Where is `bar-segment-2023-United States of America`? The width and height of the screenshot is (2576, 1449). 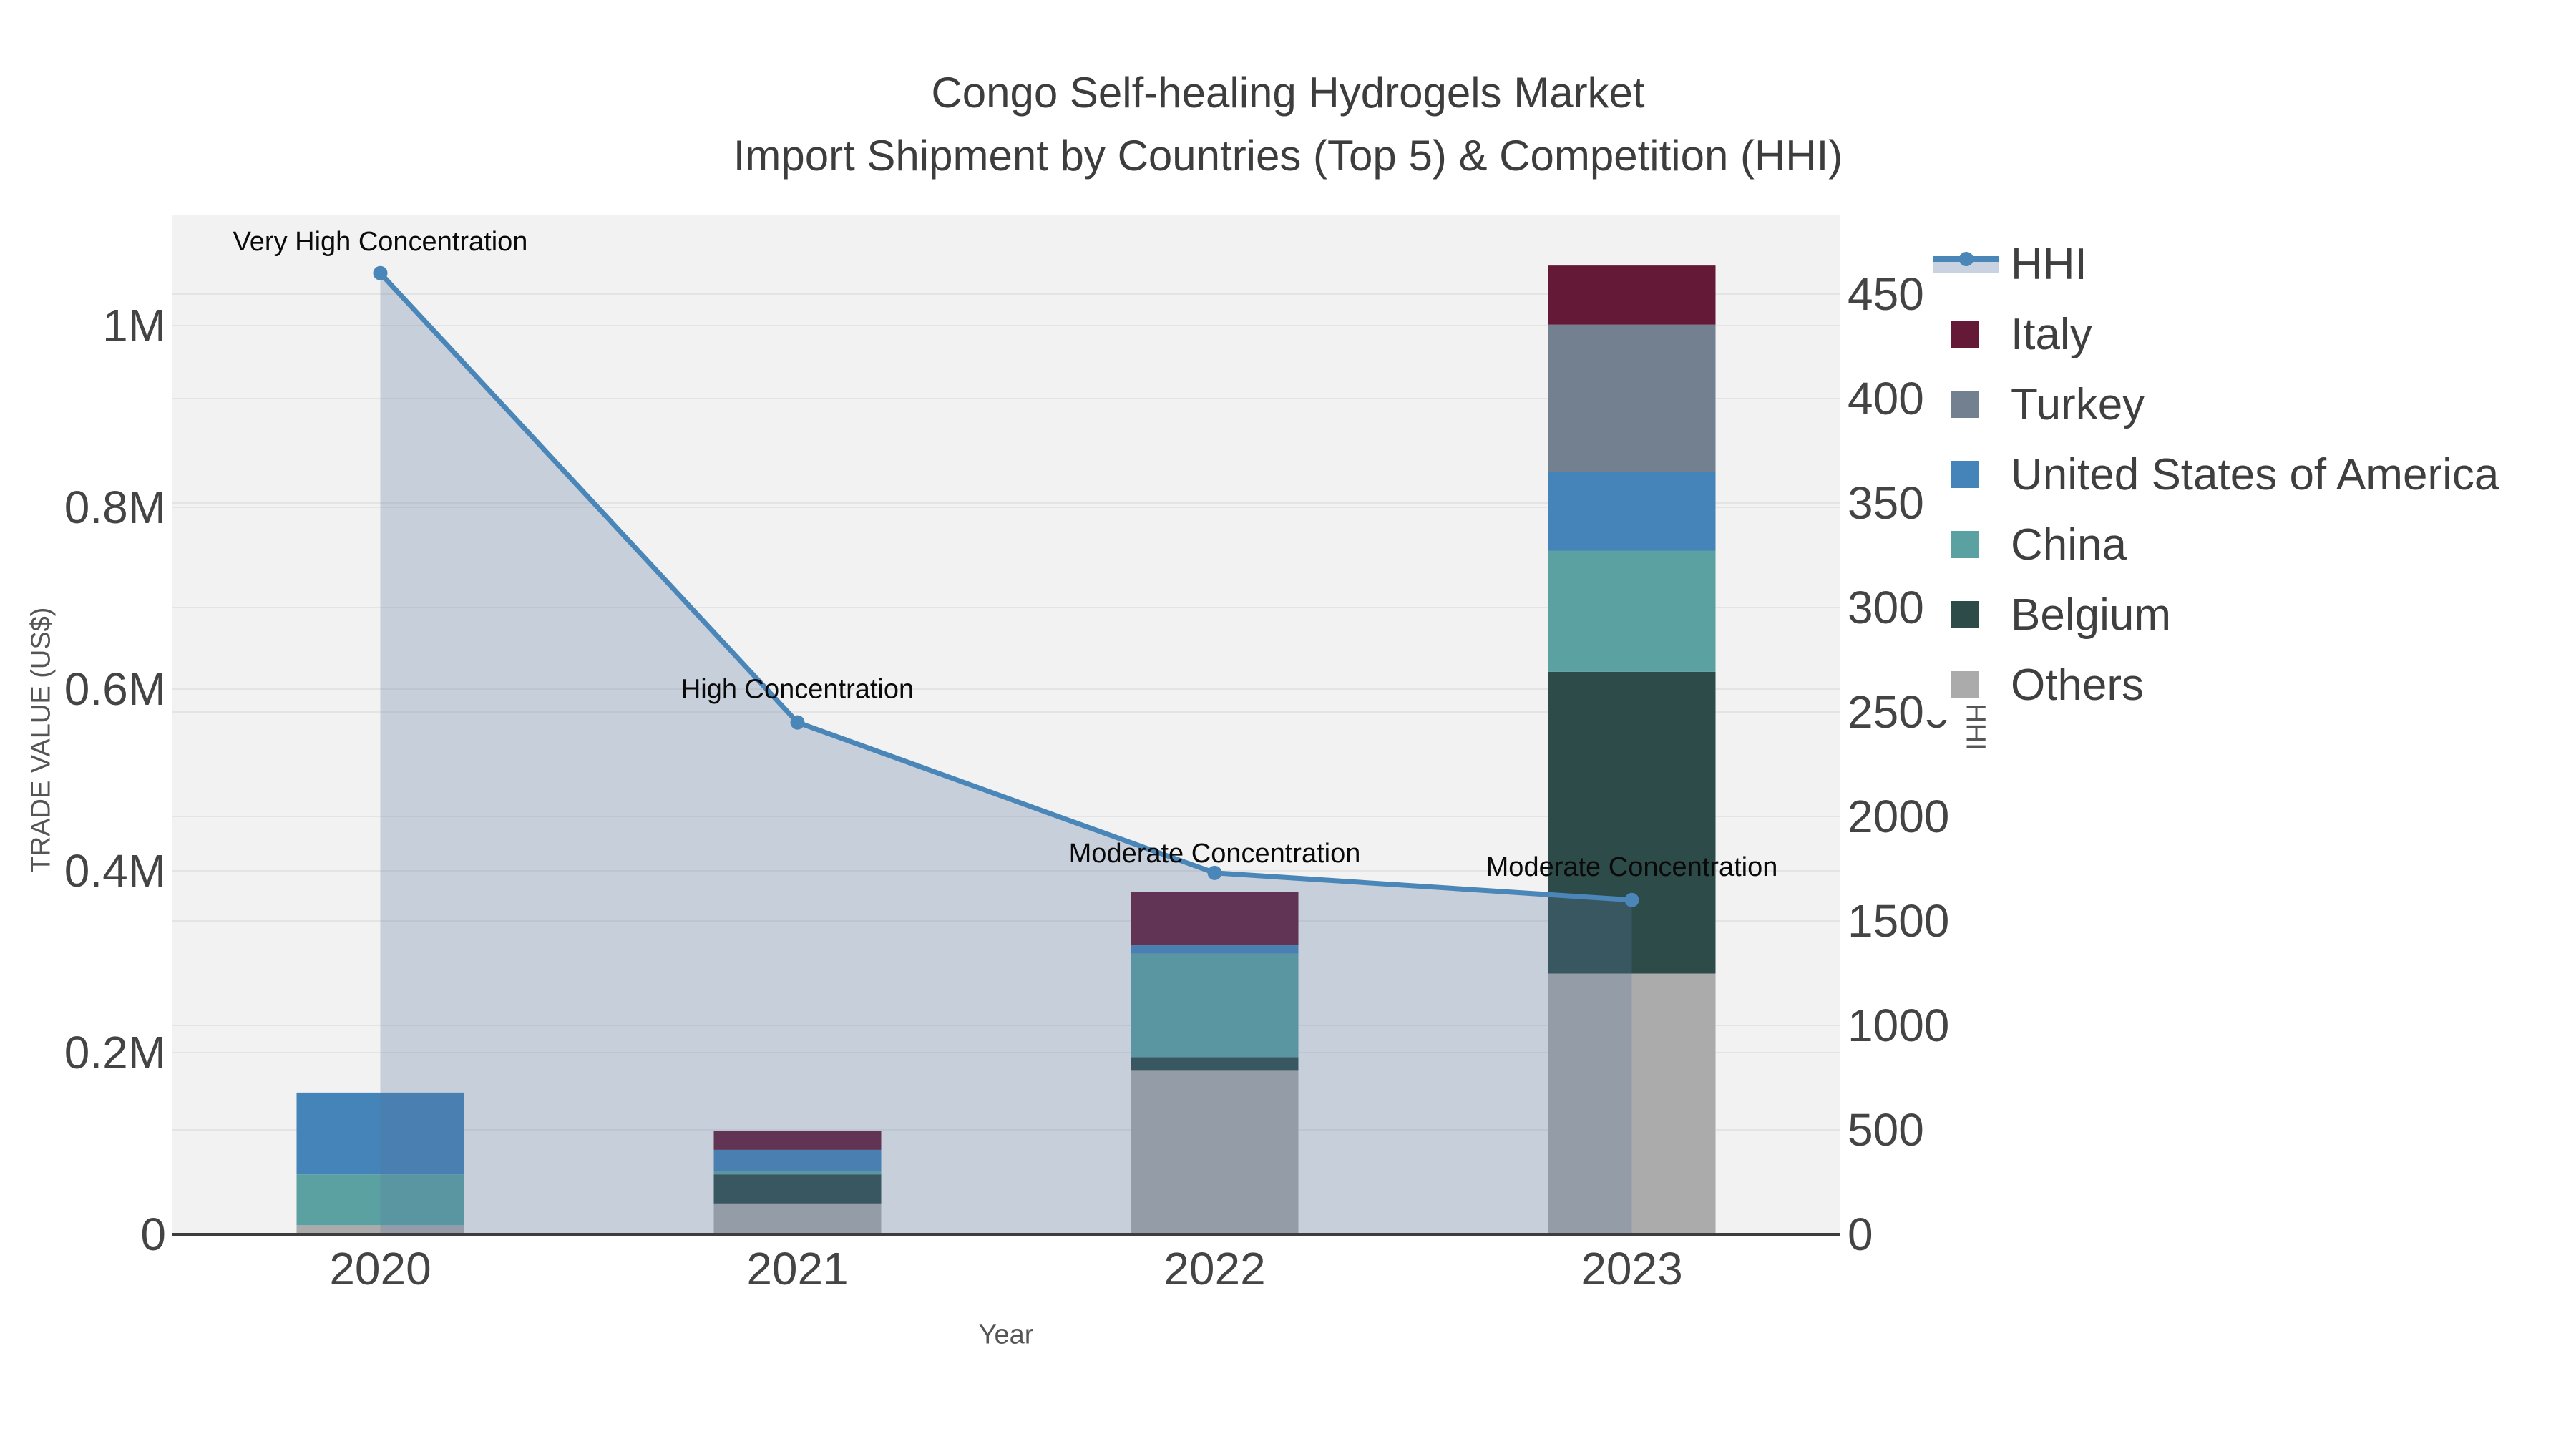
bar-segment-2023-United States of America is located at coordinates (1632, 511).